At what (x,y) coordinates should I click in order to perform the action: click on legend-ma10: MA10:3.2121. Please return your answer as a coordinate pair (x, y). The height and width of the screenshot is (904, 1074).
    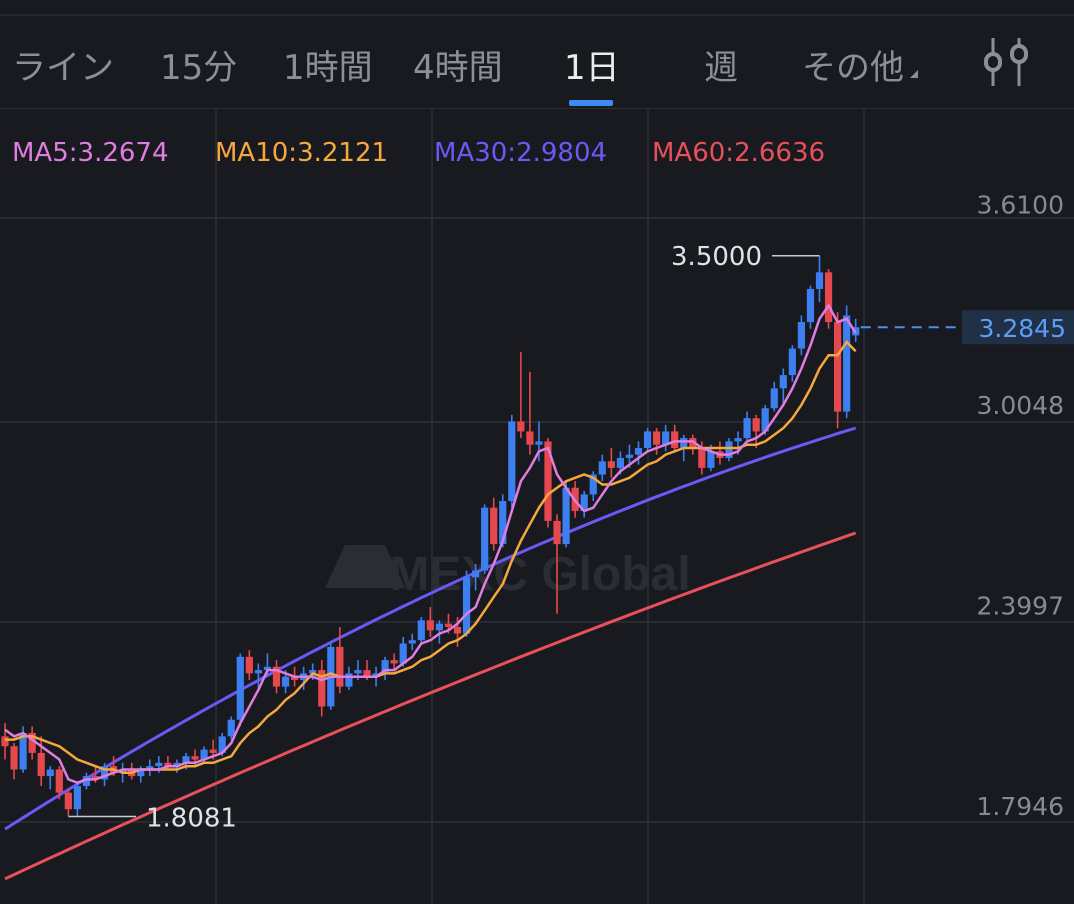
    Looking at the image, I should click on (302, 153).